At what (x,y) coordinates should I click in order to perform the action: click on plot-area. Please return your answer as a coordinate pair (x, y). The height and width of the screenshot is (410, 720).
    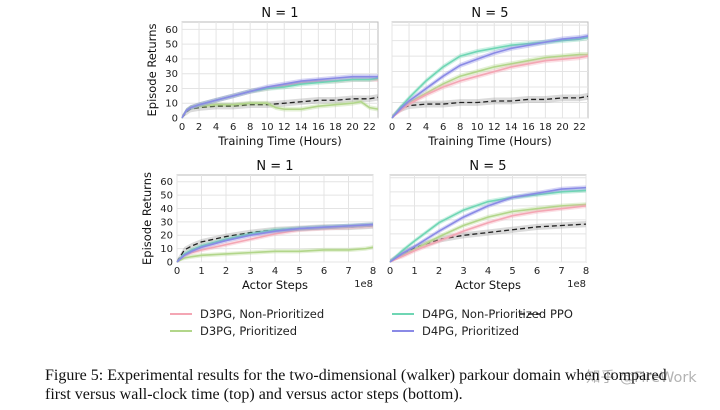
    Looking at the image, I should click on (490, 70).